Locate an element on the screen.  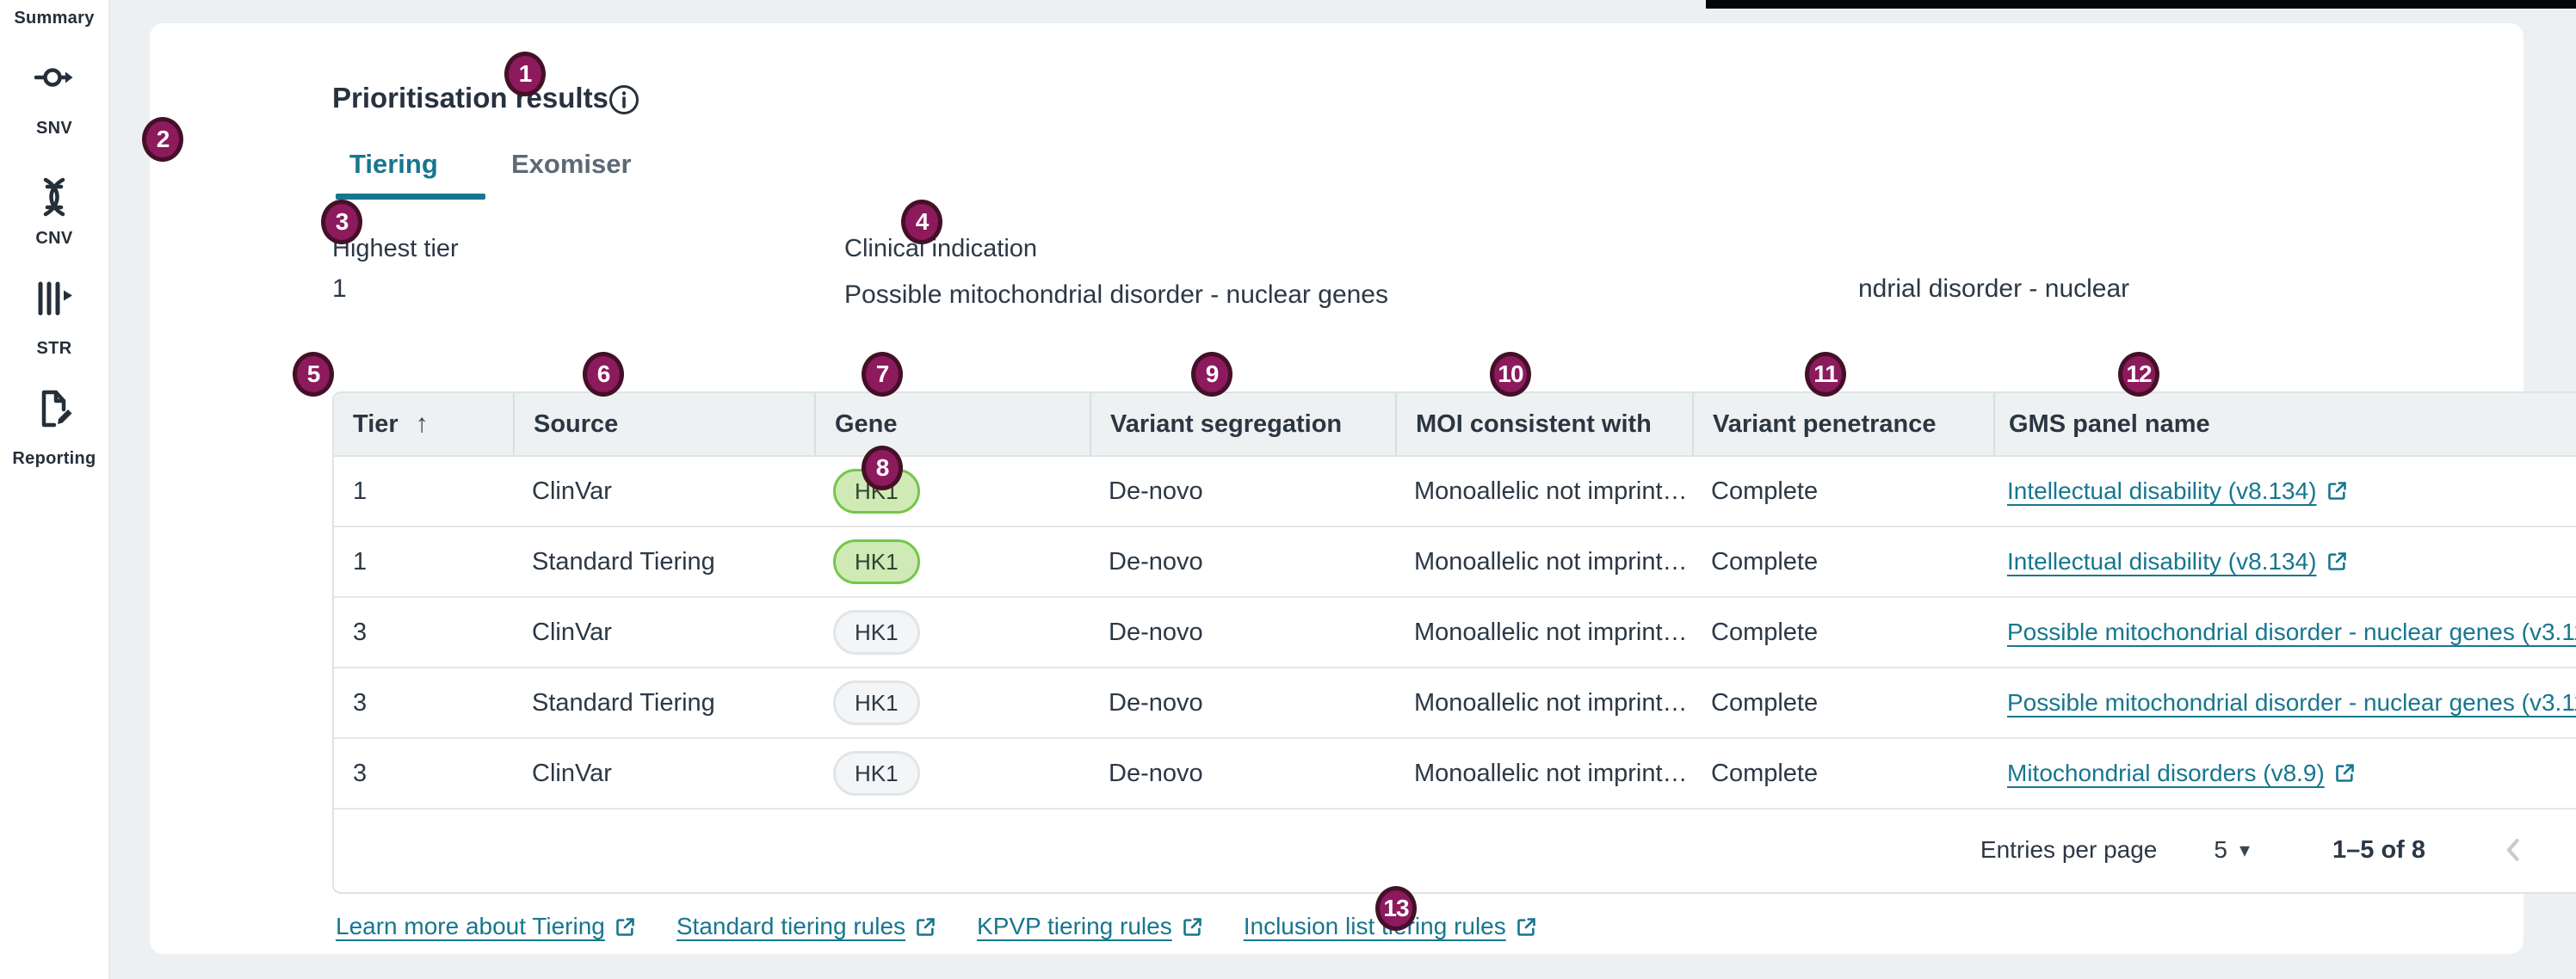
page-size-select: 5 ▾ is located at coordinates (2232, 850).